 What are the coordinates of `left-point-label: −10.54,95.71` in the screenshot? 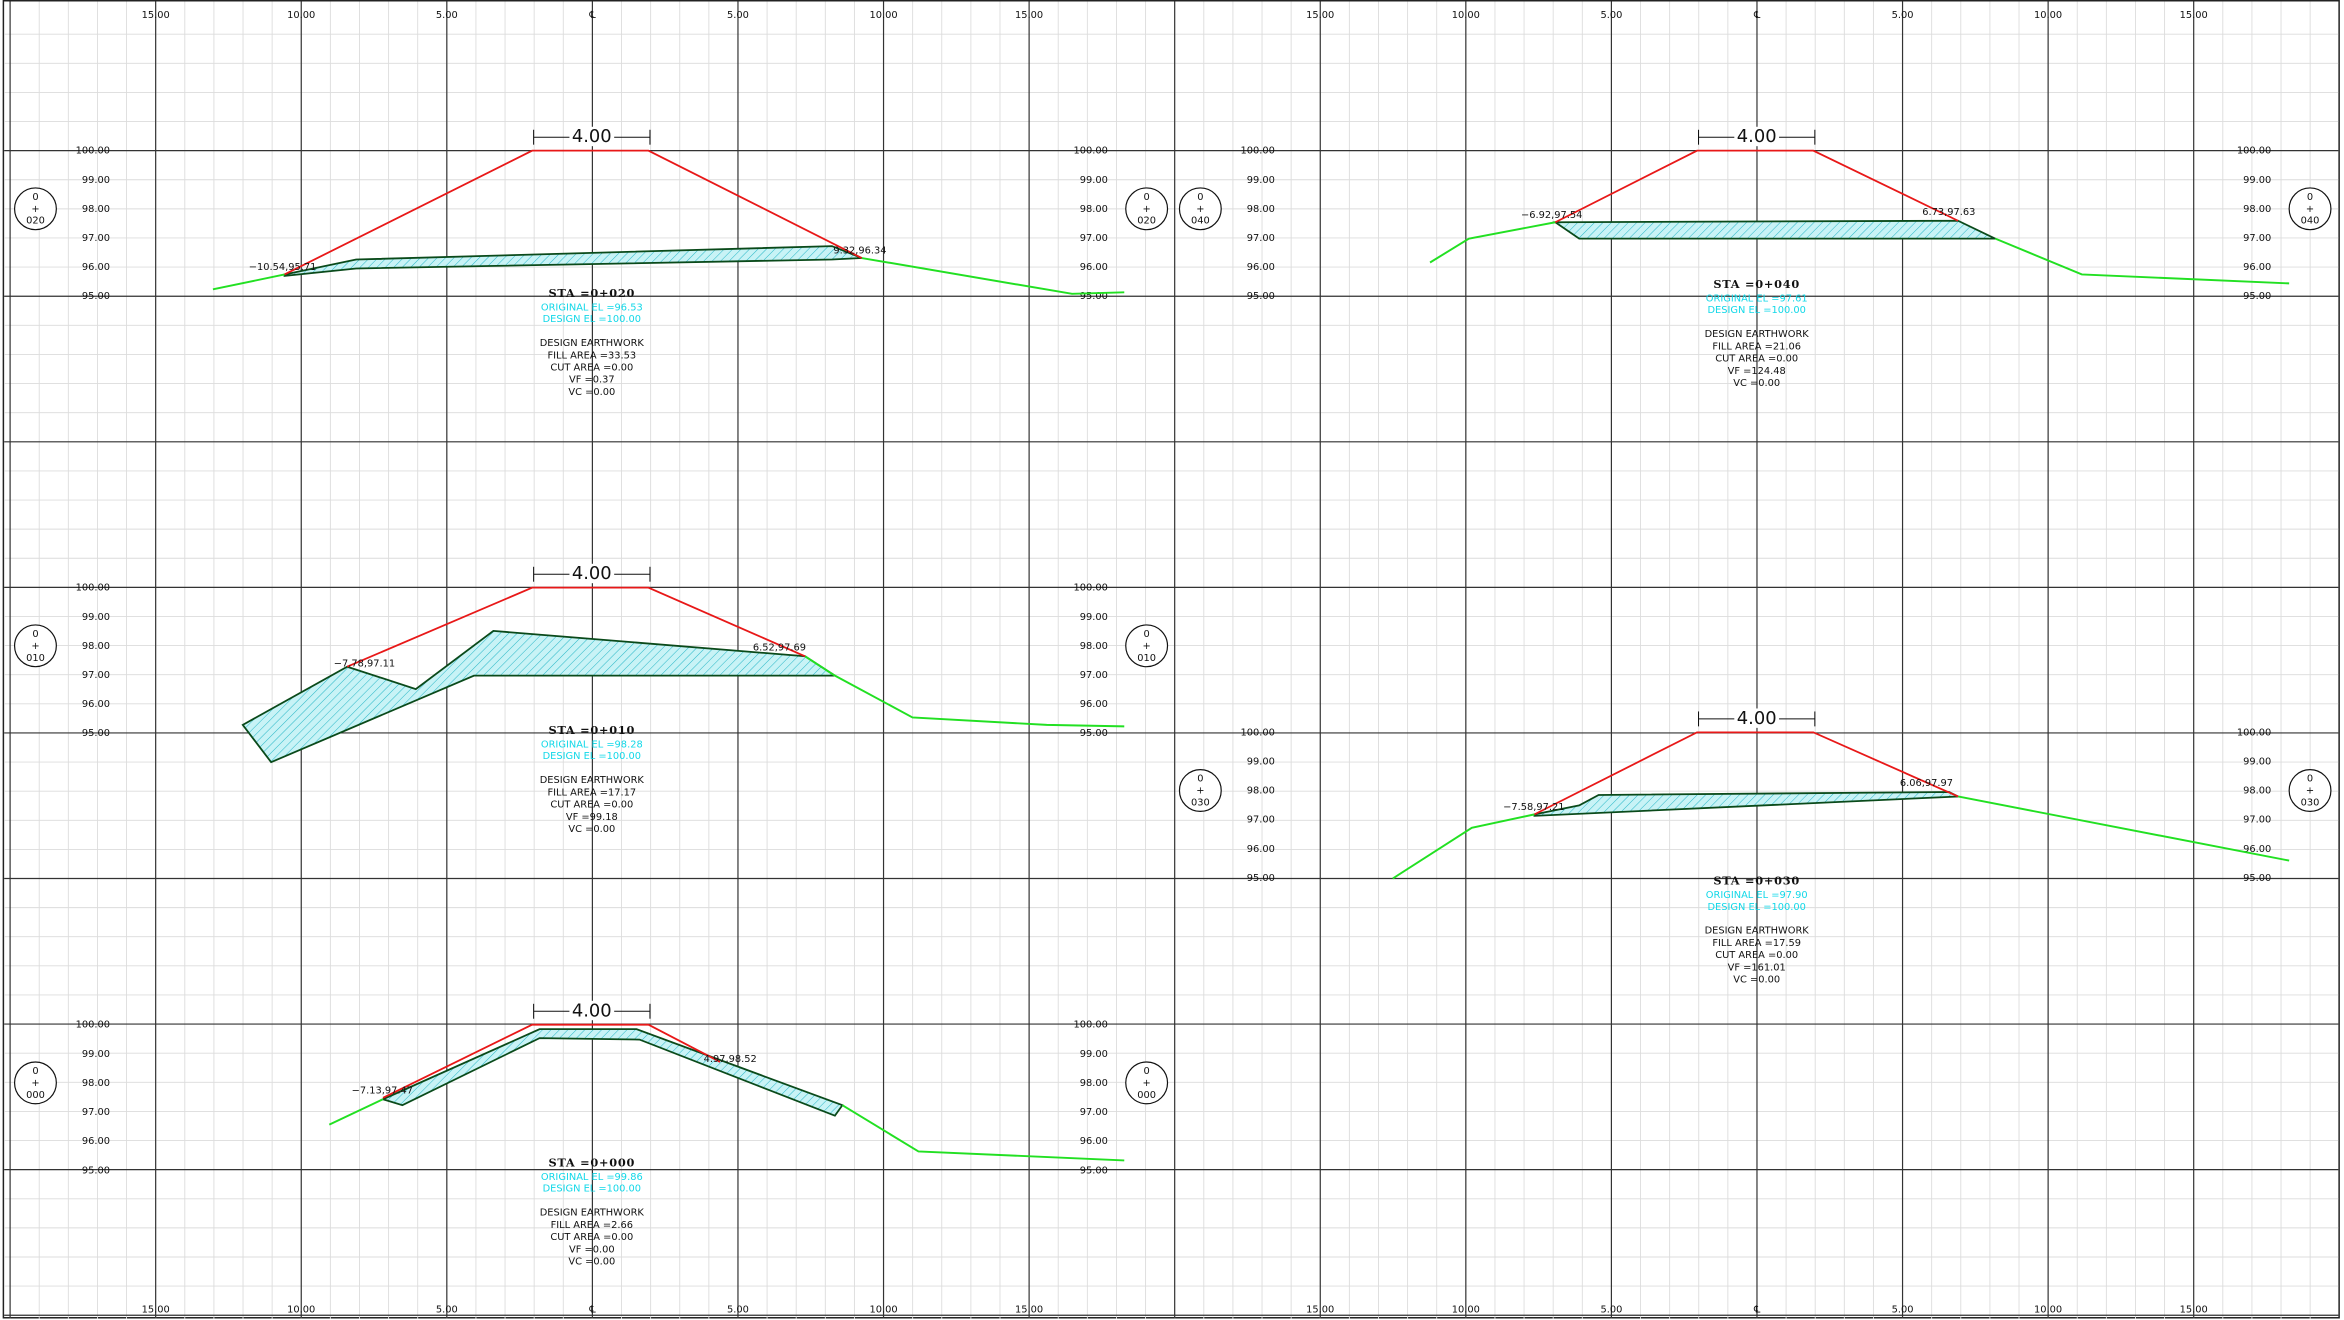 It's located at (283, 267).